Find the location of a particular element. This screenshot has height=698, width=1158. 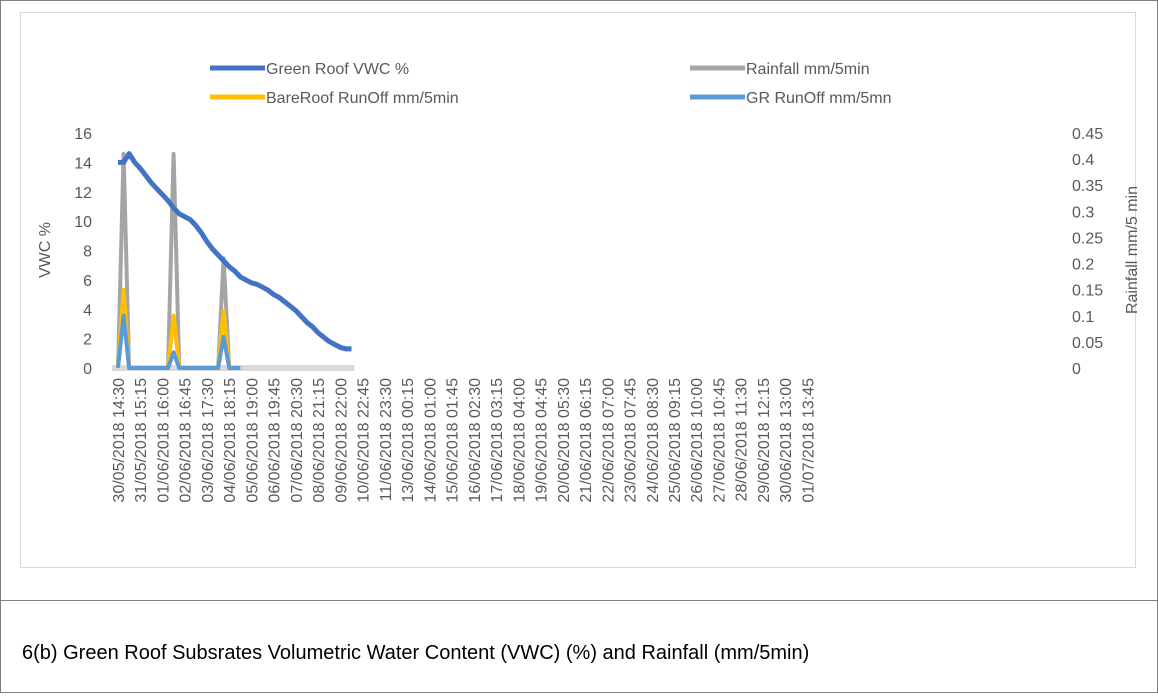

legend-label: Rainfall mm/5min is located at coordinates (808, 69).